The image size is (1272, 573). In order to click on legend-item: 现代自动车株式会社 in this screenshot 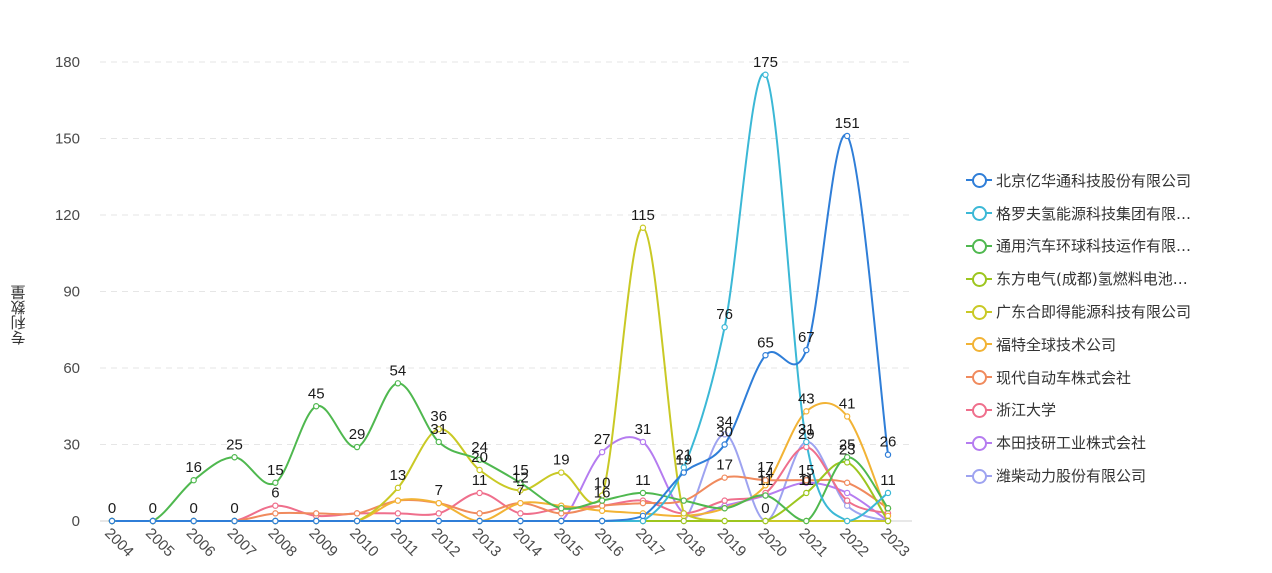, I will do `click(1078, 377)`.